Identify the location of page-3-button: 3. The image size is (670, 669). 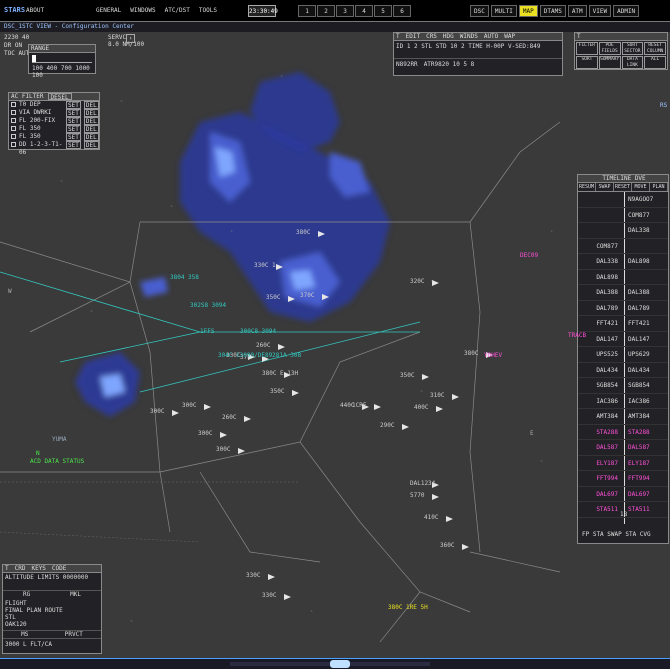
(345, 11).